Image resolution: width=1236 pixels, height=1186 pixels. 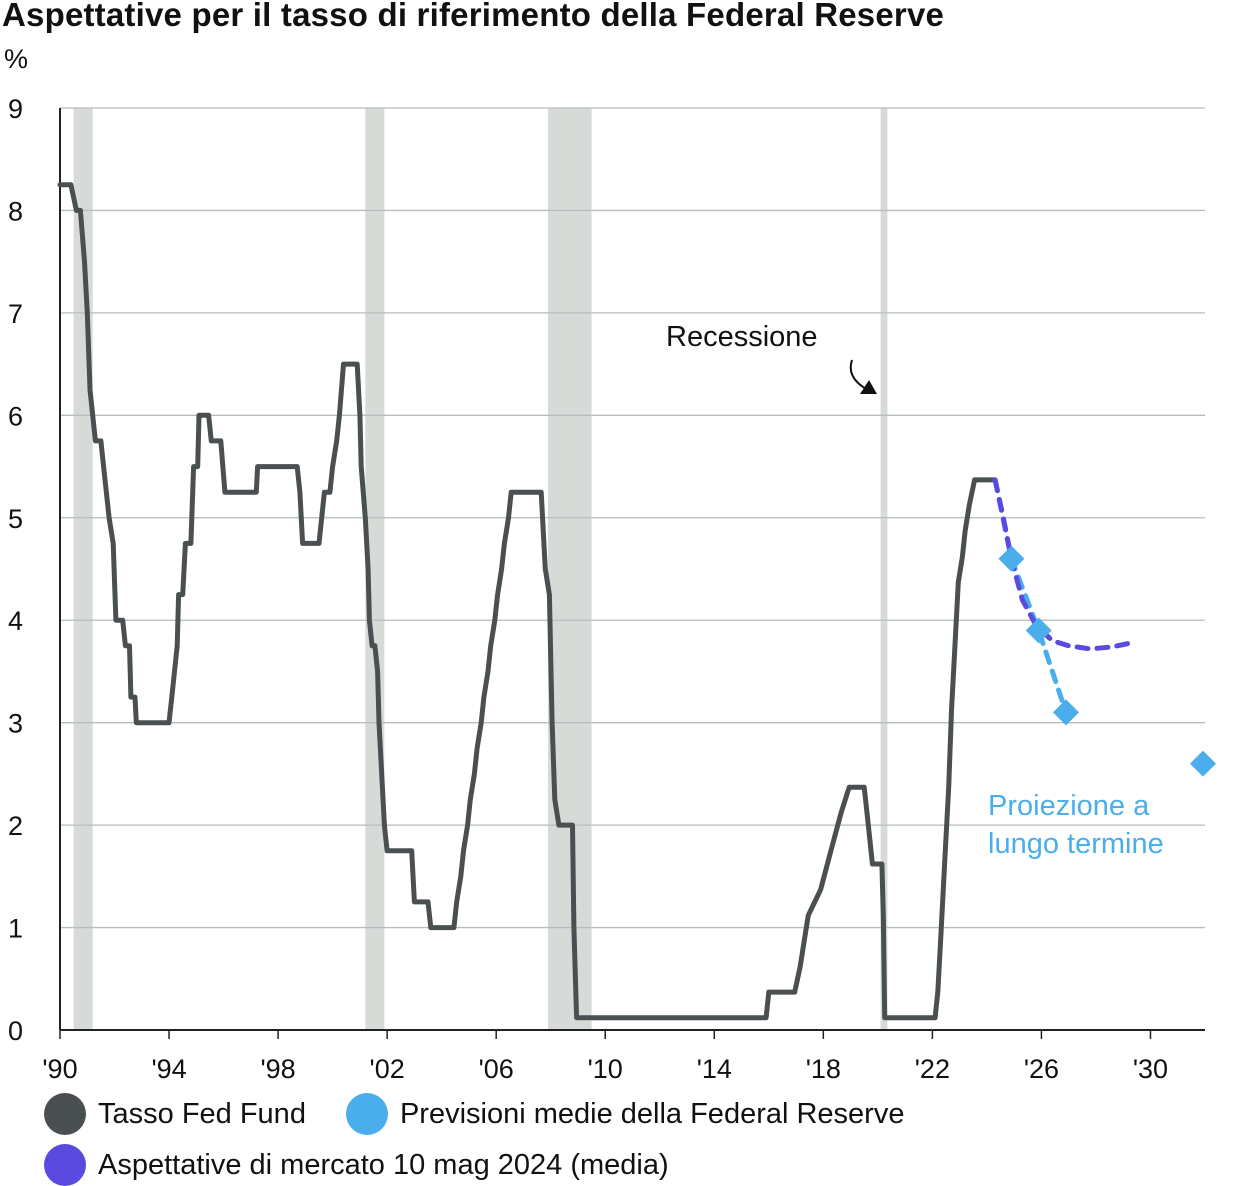 I want to click on x-tick-label: '06, so click(x=496, y=1069).